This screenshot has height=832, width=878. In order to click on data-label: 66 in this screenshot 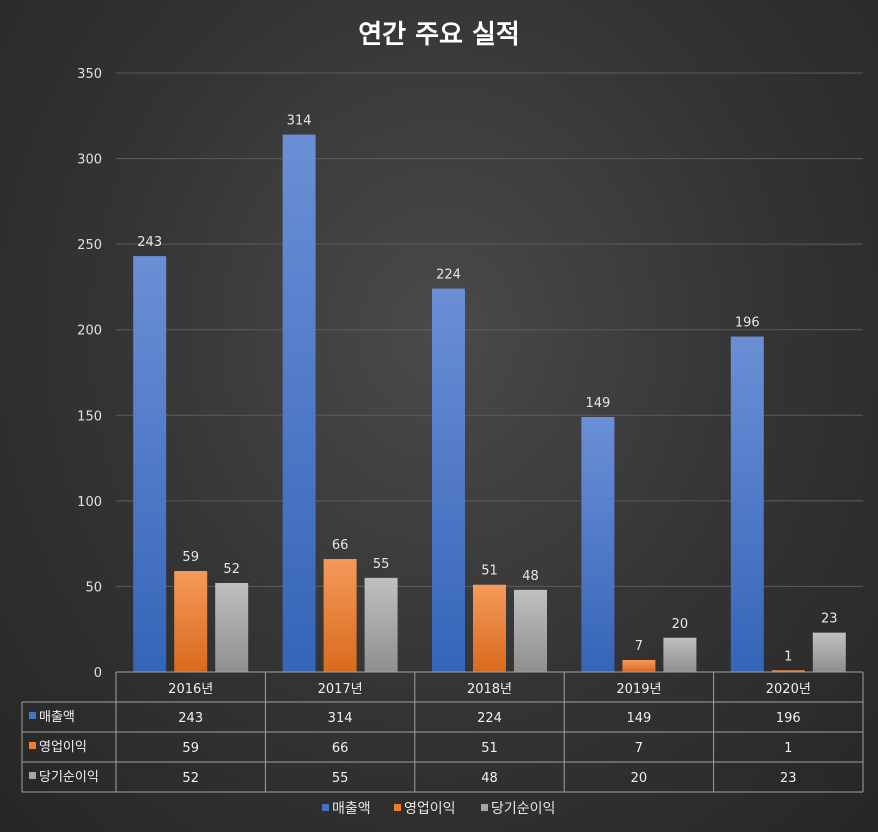, I will do `click(340, 545)`.